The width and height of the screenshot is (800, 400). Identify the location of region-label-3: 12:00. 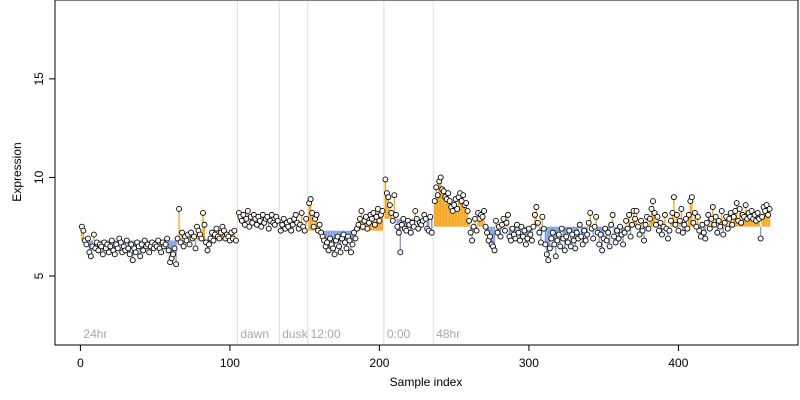
(326, 334).